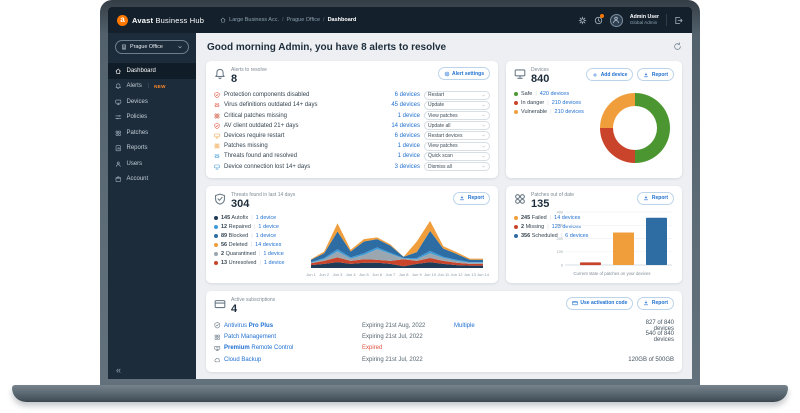 Image resolution: width=800 pixels, height=413 pixels. I want to click on legend-value-link: 6 devices, so click(577, 236).